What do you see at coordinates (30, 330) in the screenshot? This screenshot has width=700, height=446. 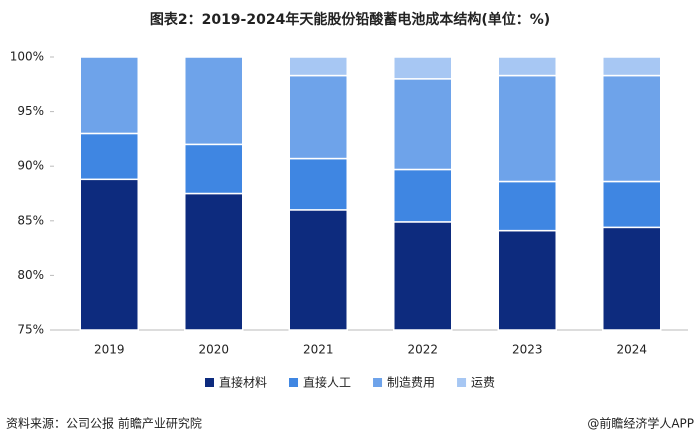 I see `y-tick-label: 75%` at bounding box center [30, 330].